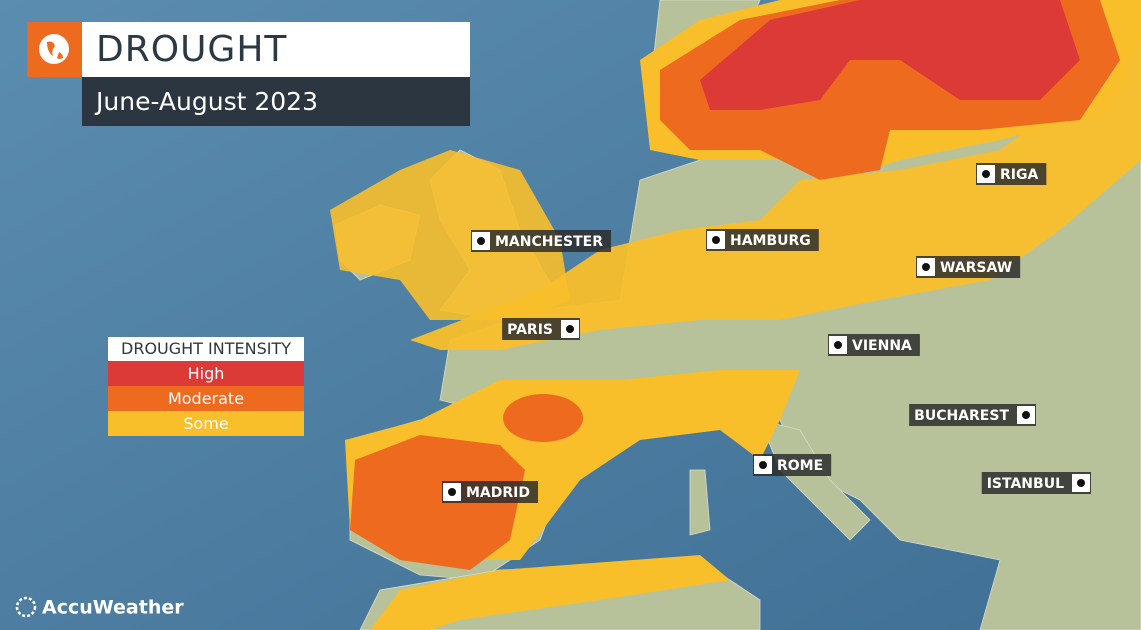  Describe the element at coordinates (276, 101) in the screenshot. I see `subtitle: June-August 2023` at that location.